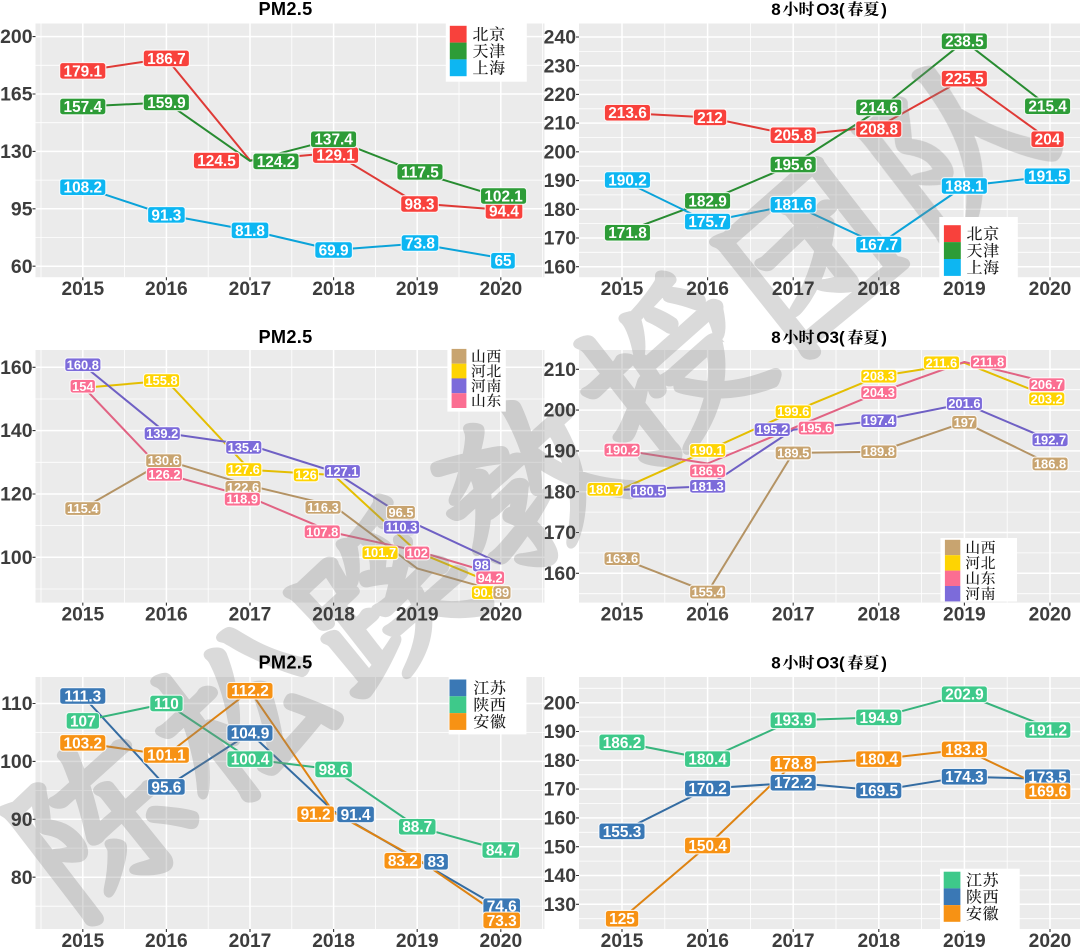 The image size is (1080, 950). Describe the element at coordinates (16, 431) in the screenshot. I see `svg-text: 140` at that location.